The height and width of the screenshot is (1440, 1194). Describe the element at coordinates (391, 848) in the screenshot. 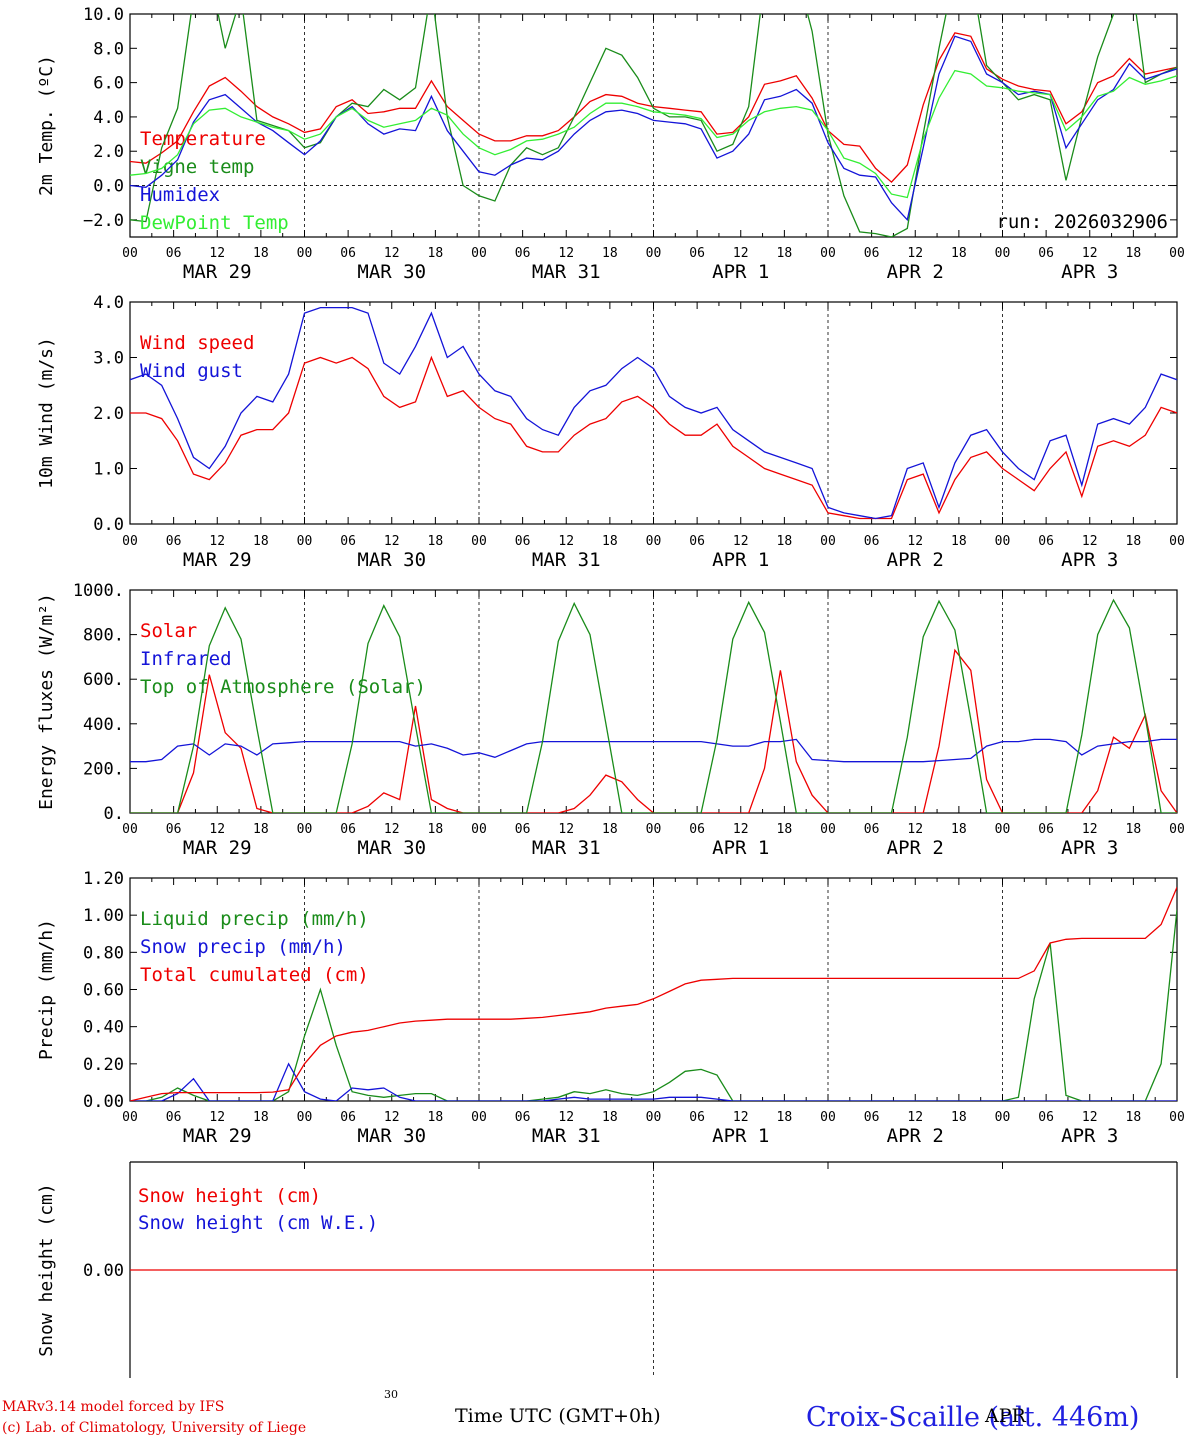

I see `day-label: MAR 30` at that location.